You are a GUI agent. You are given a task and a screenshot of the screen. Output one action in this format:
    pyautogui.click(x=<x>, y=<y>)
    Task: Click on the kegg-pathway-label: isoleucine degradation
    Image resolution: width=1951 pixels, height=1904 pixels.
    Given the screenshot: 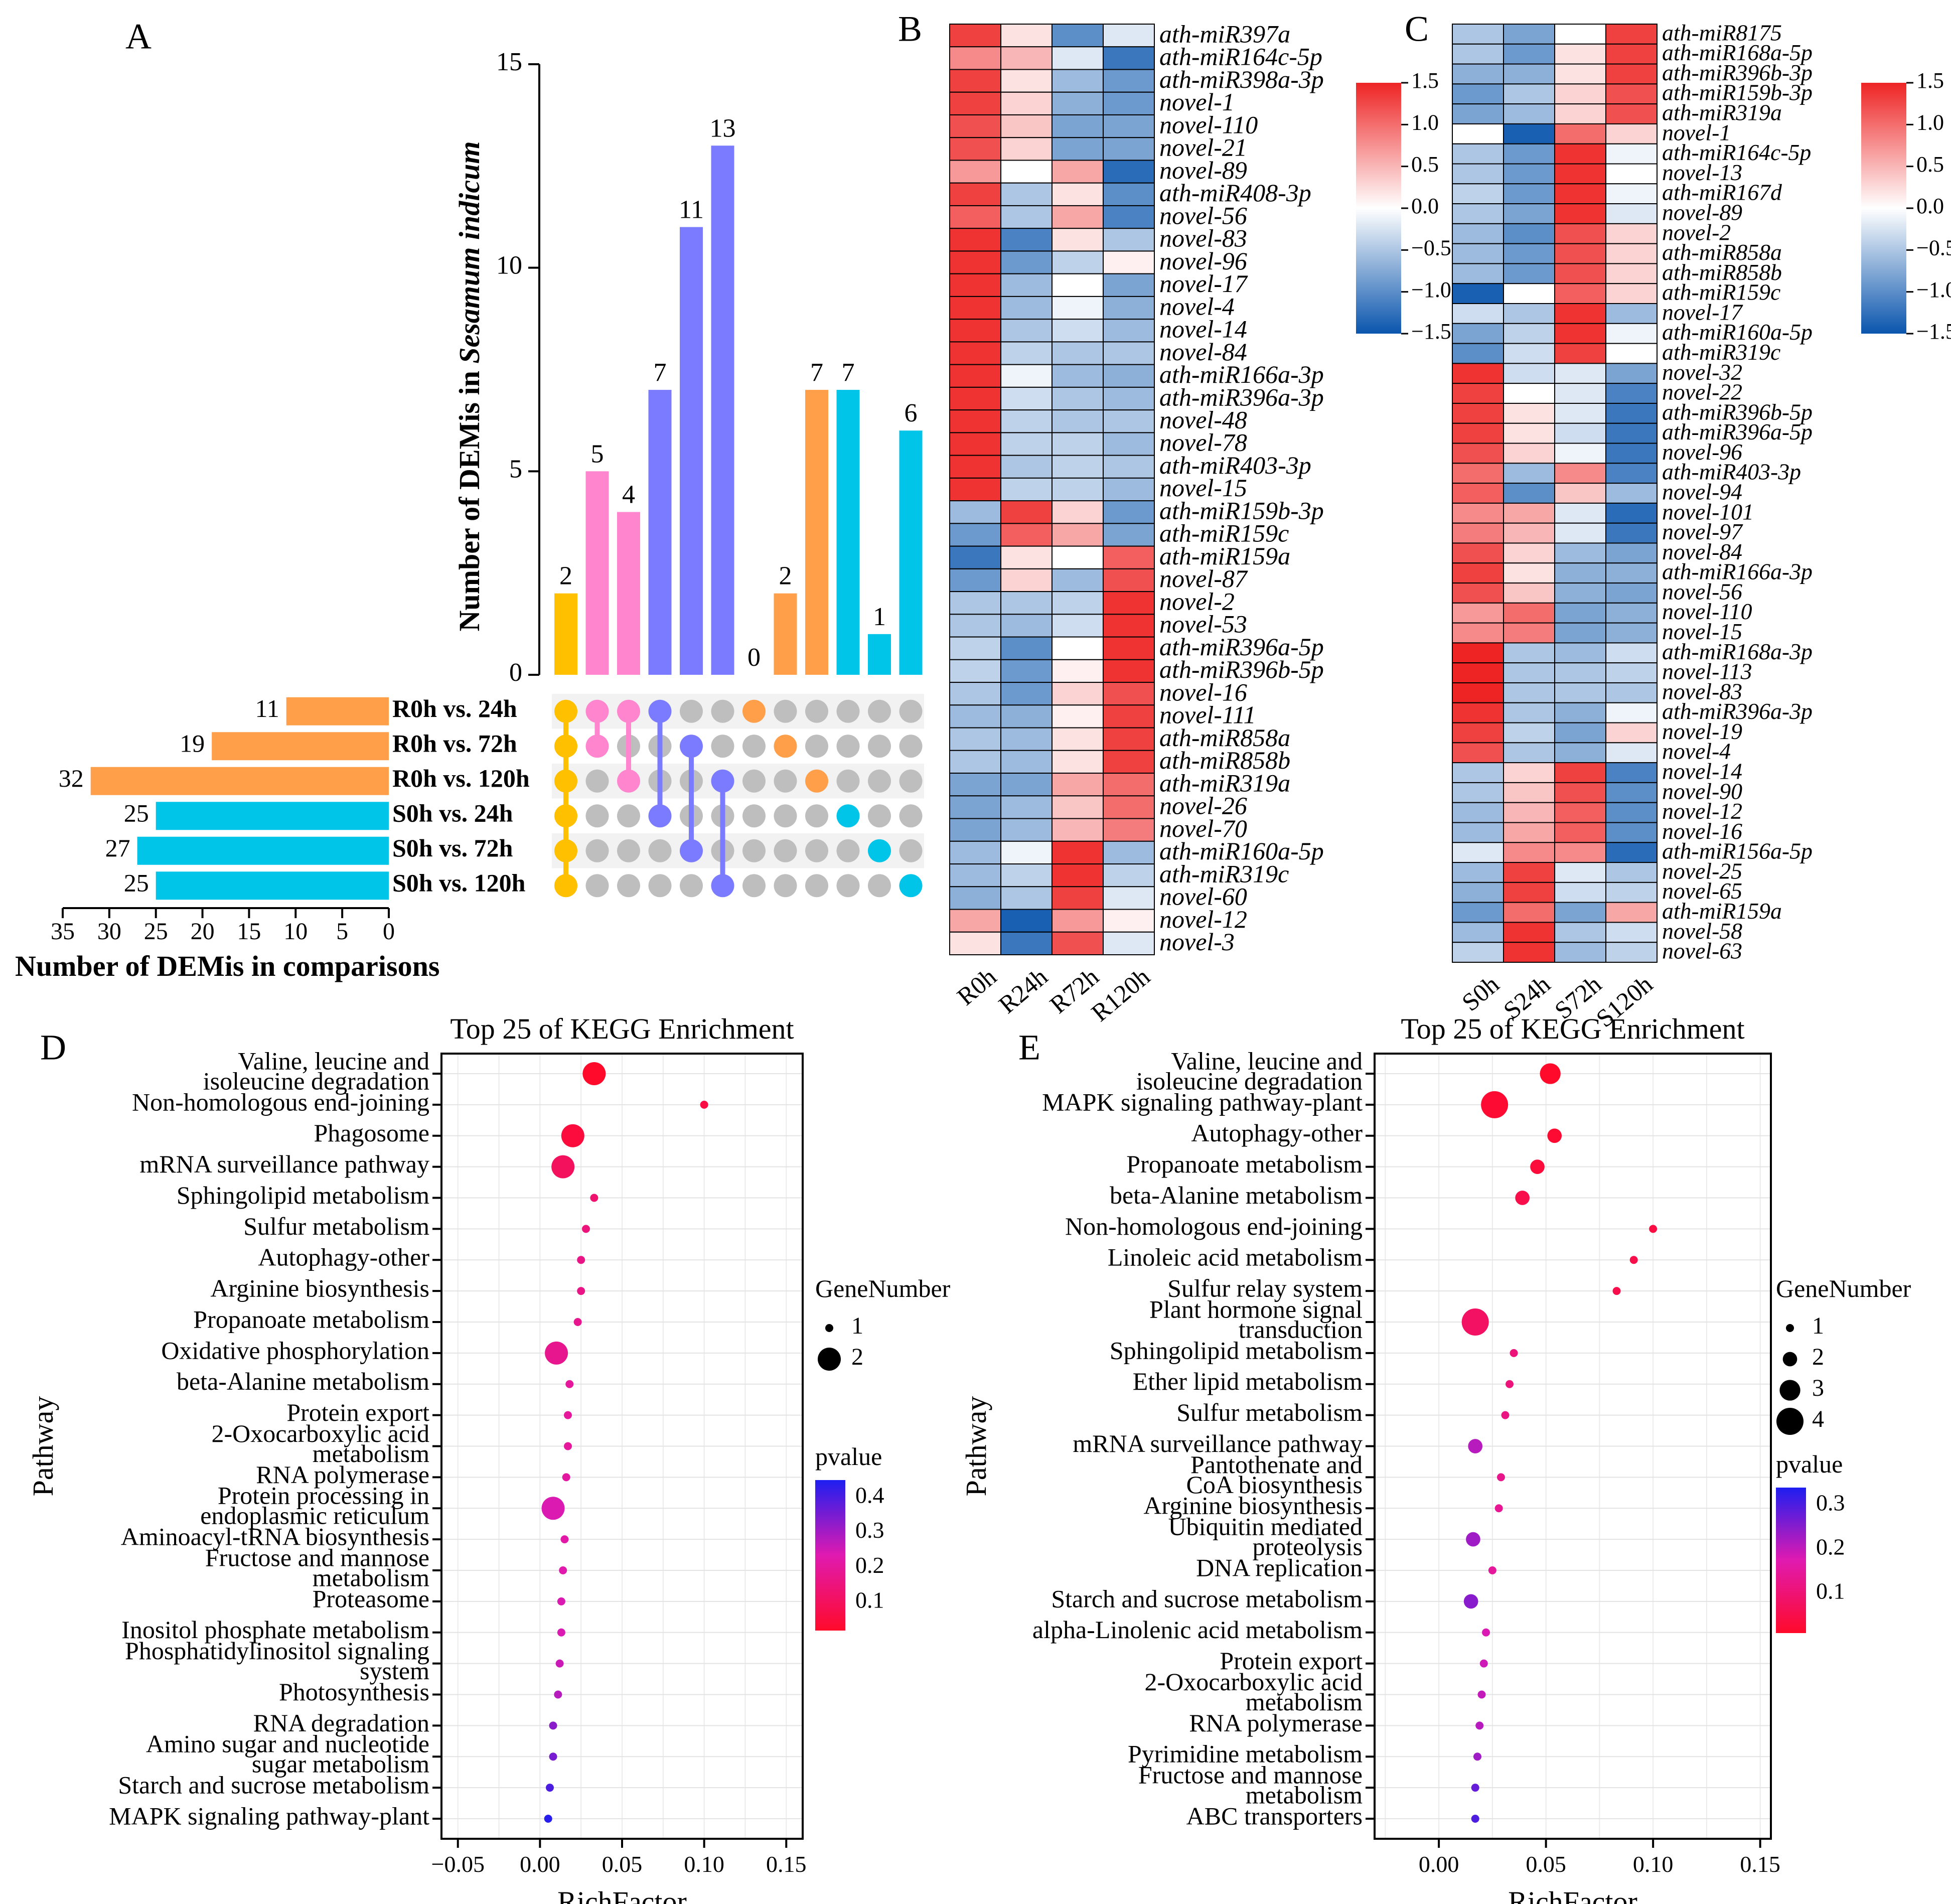 What is the action you would take?
    pyautogui.click(x=316, y=1081)
    